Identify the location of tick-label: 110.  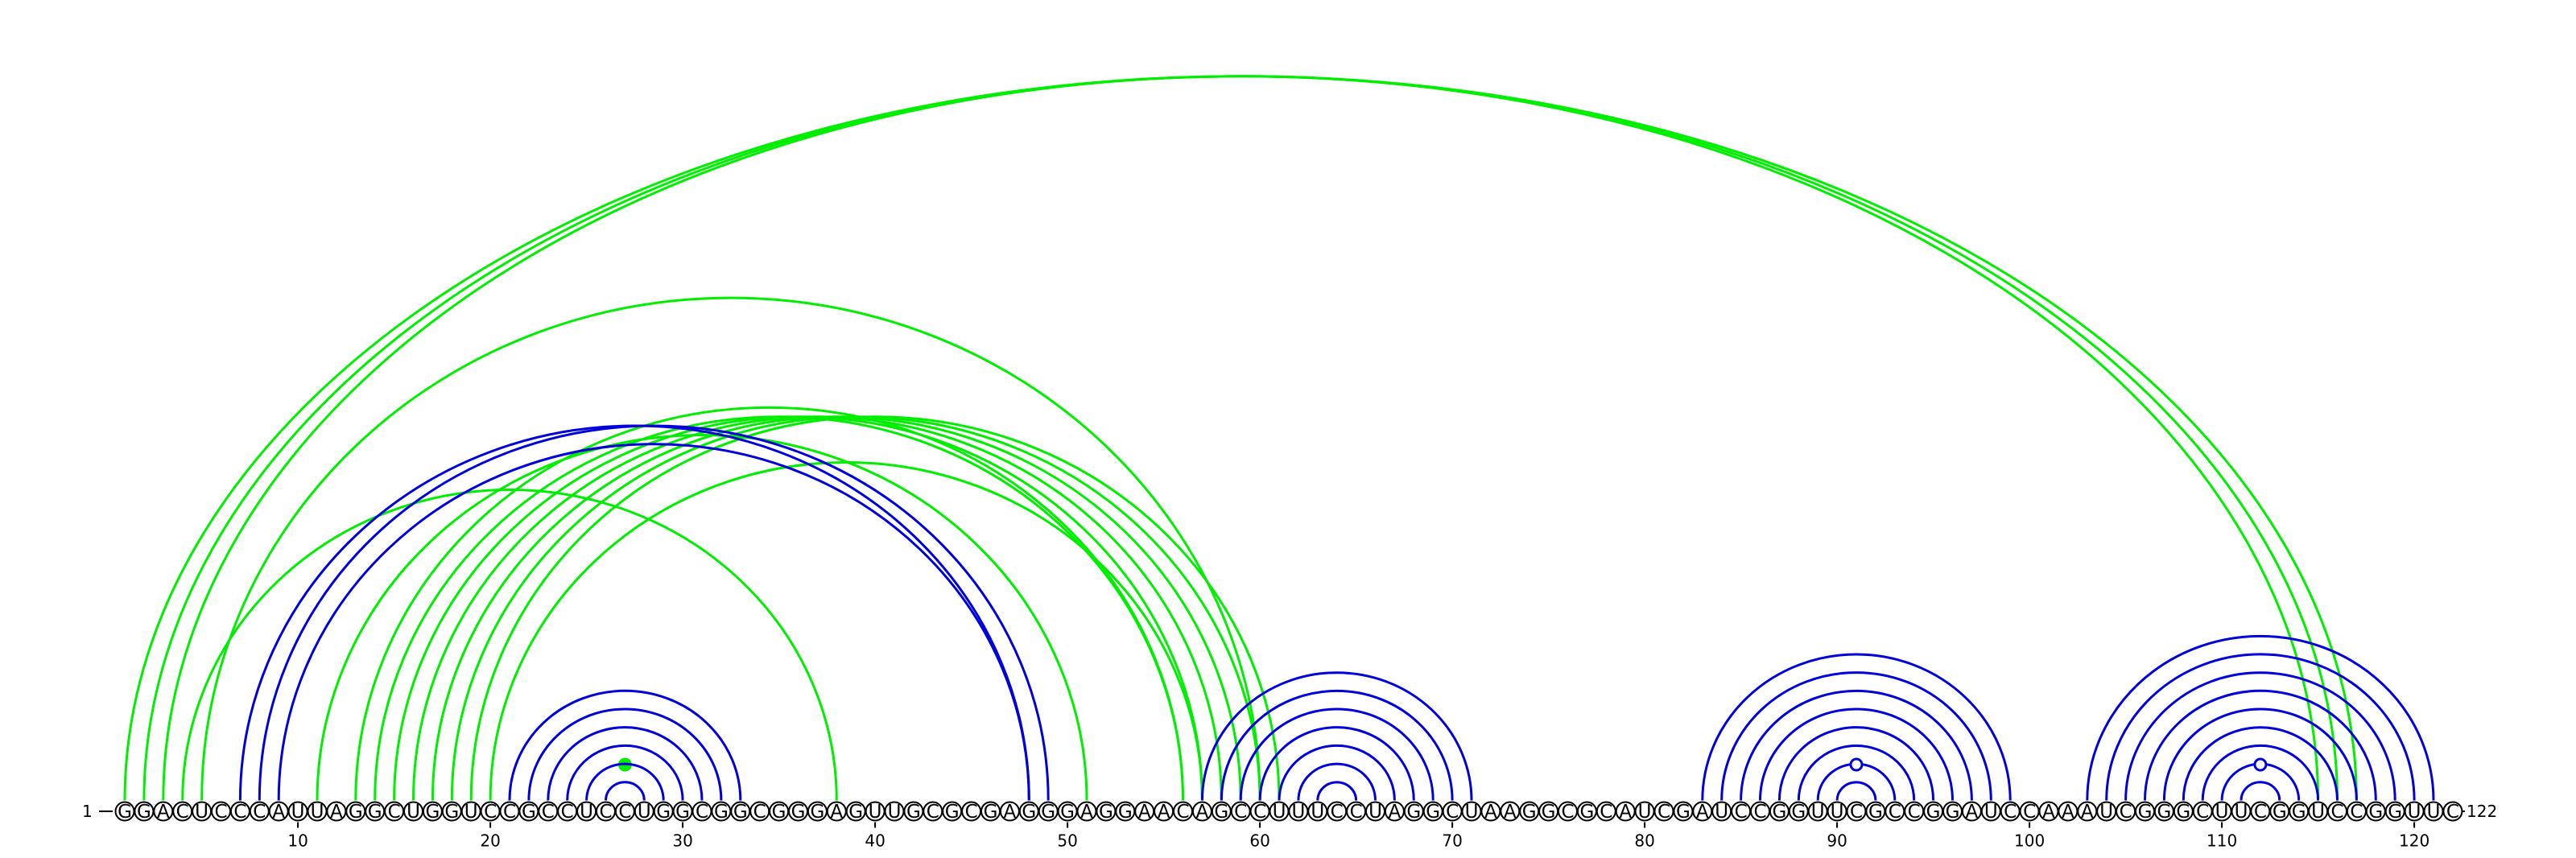
(2222, 841).